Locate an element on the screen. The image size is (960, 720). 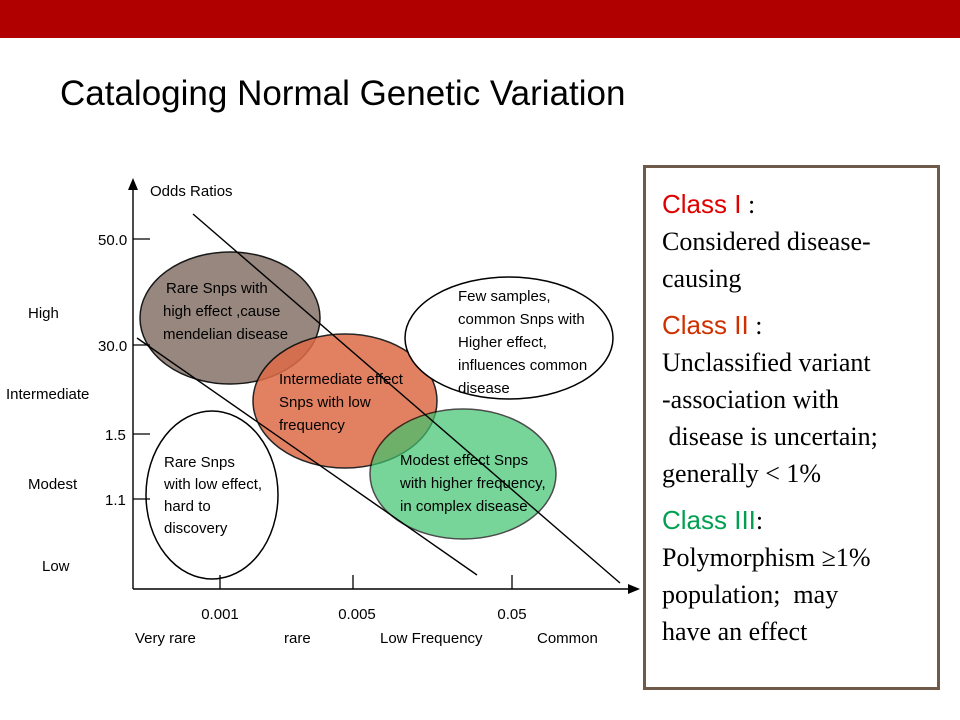
class-description-line: have an effect is located at coordinates (735, 631).